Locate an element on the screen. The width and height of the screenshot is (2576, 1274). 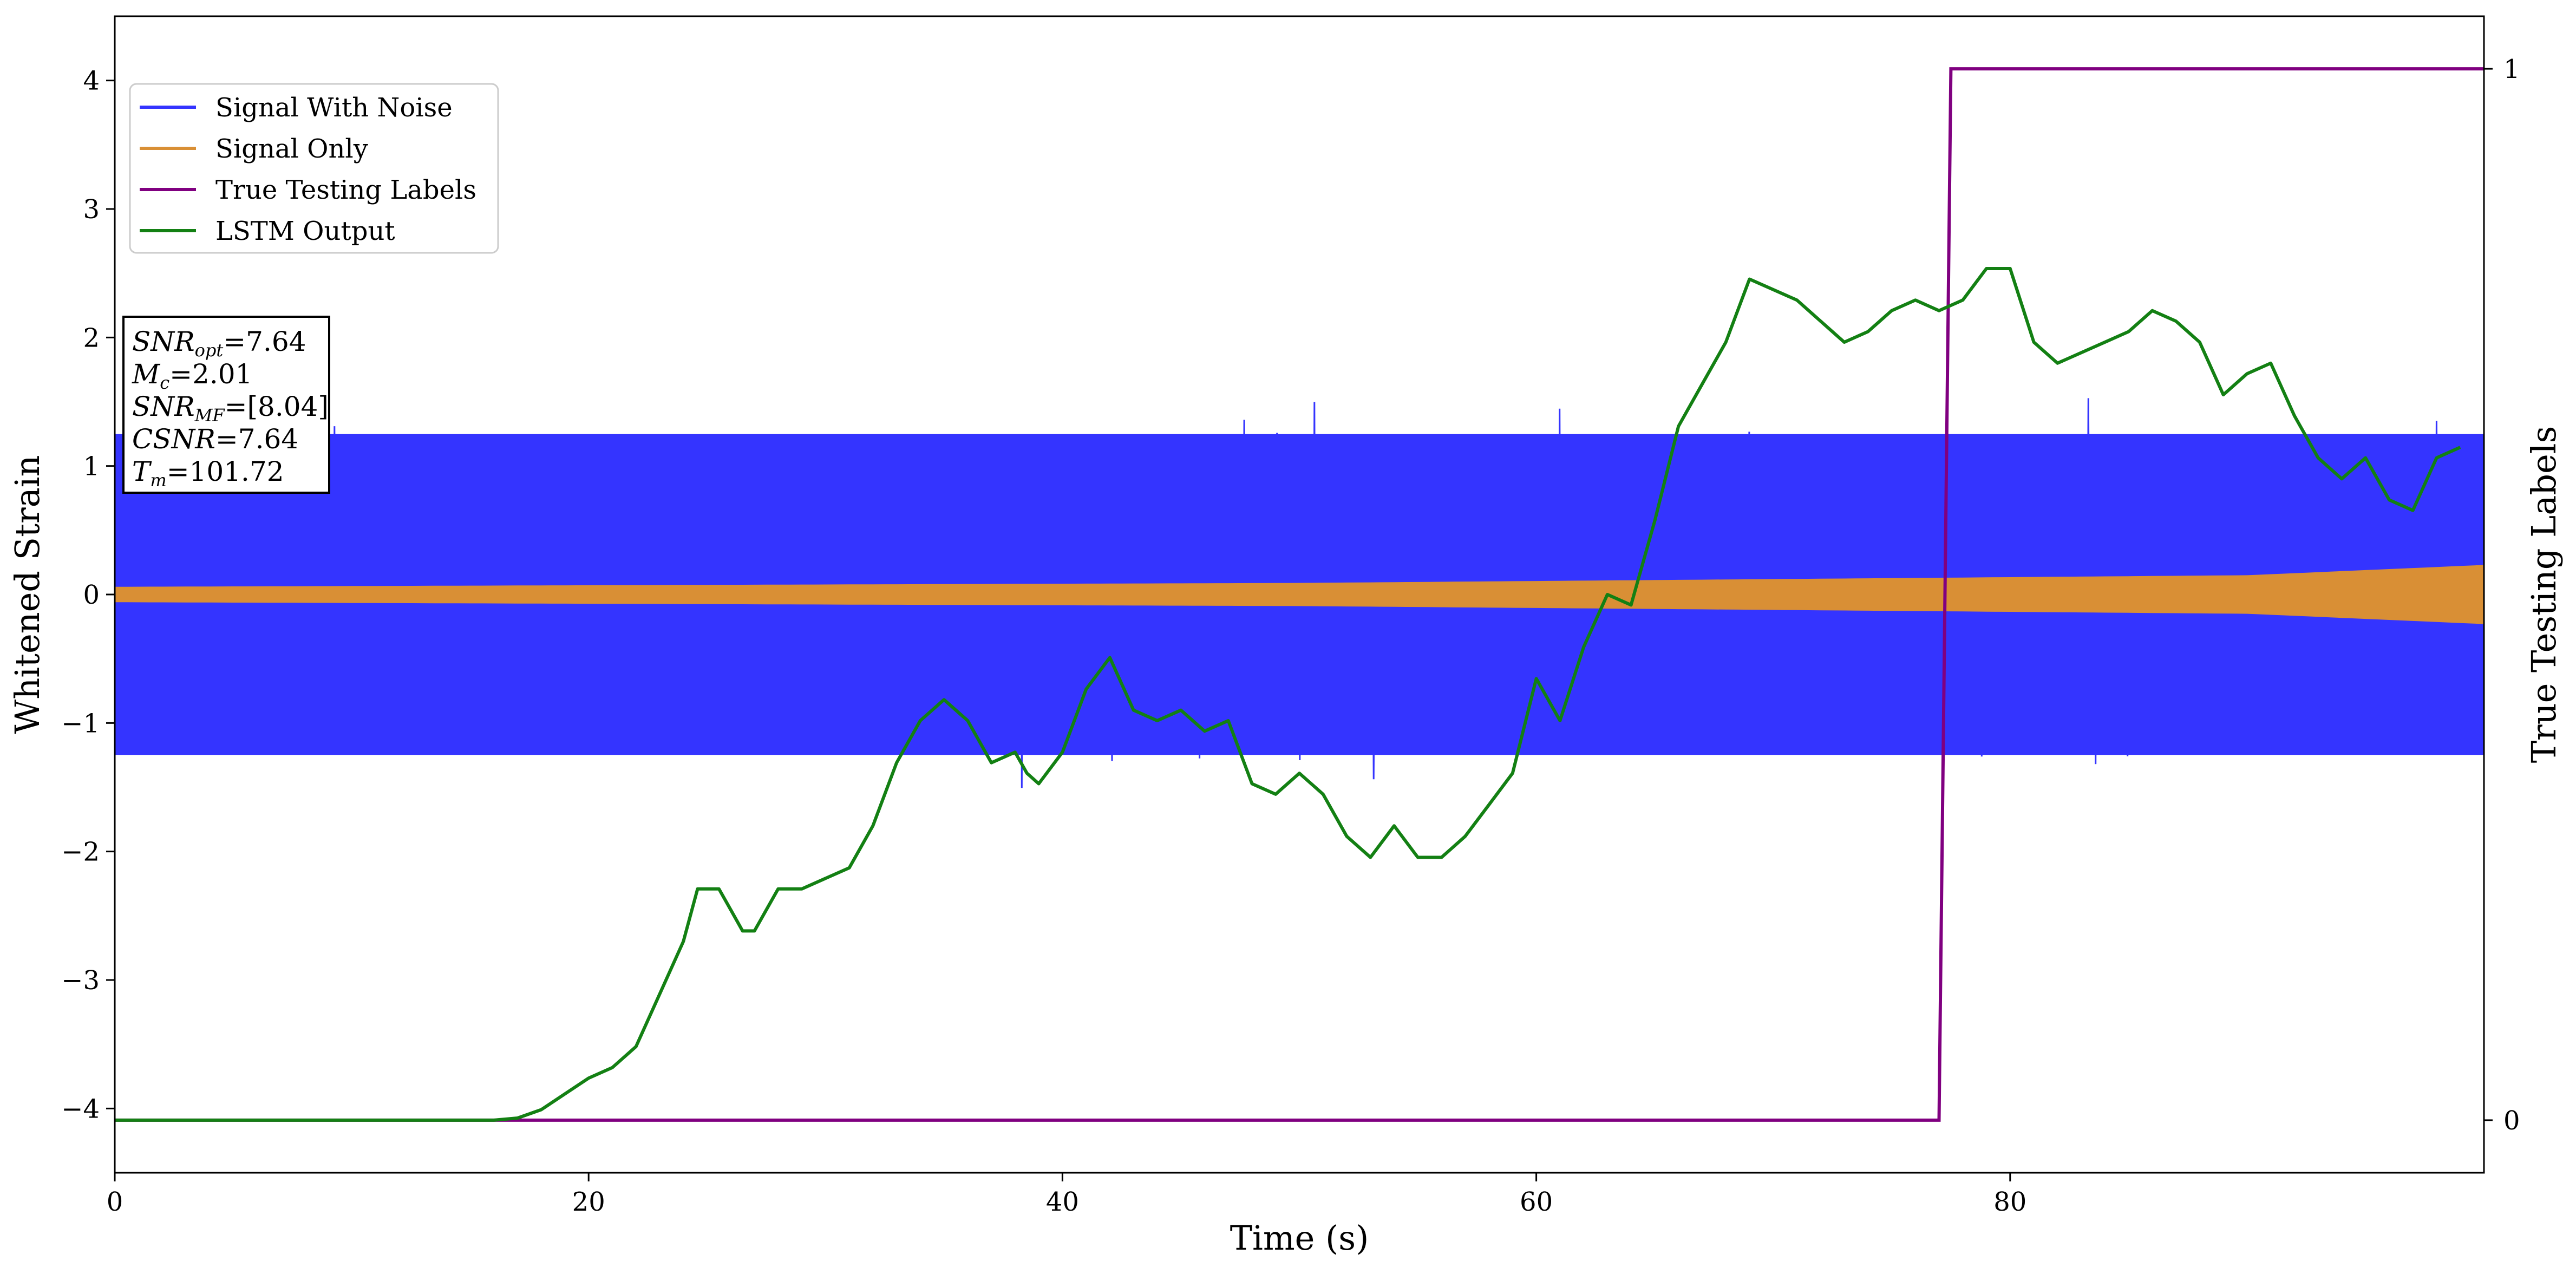
y-tick-label: −2 is located at coordinates (80, 852).